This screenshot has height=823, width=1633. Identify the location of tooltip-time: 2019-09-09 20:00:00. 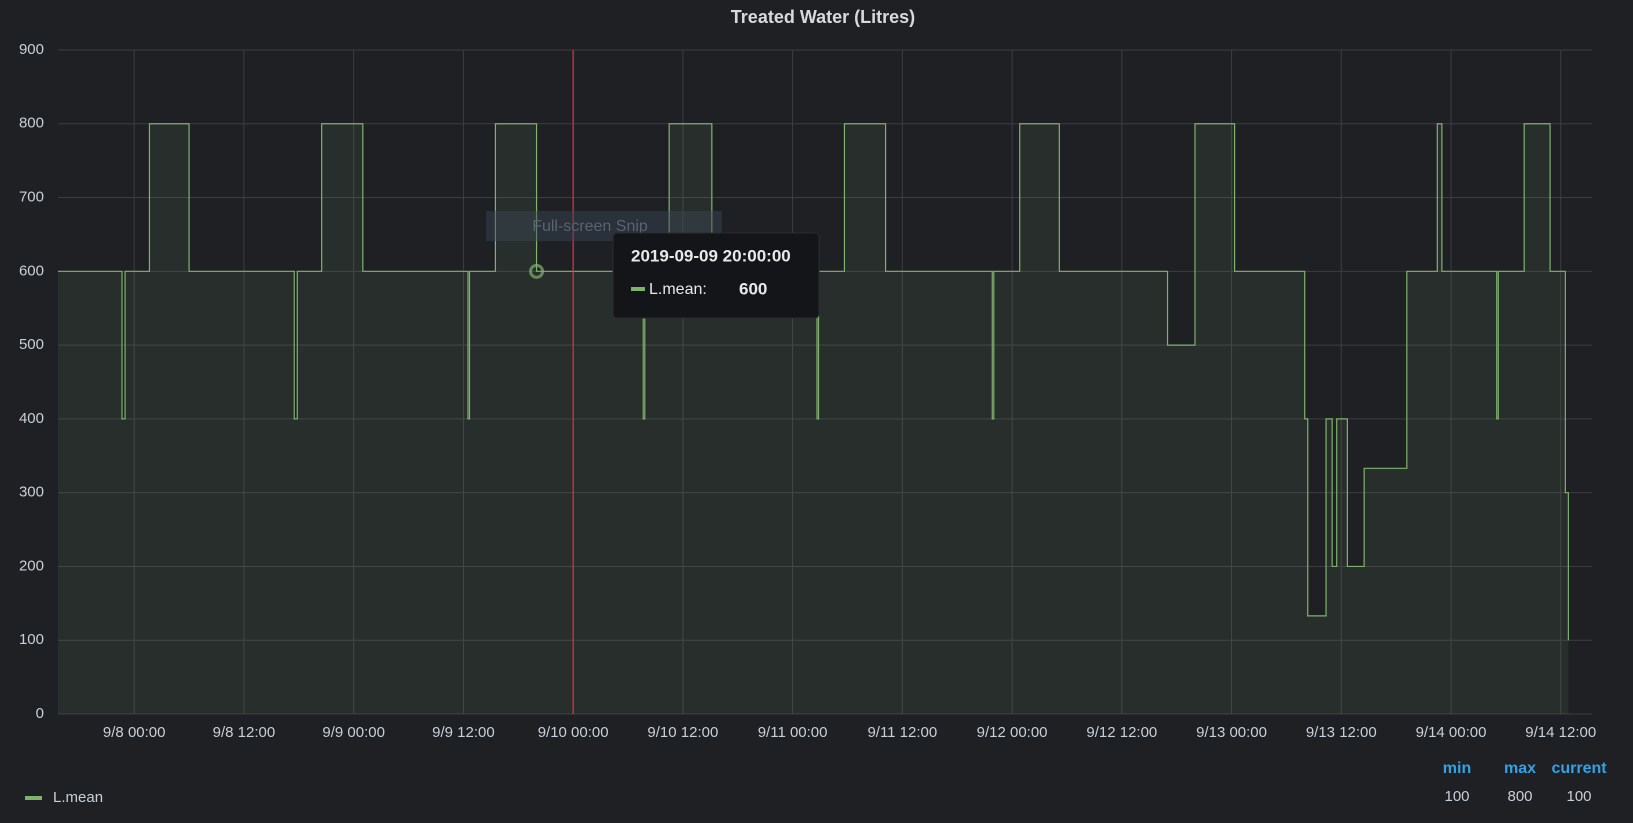
(711, 255).